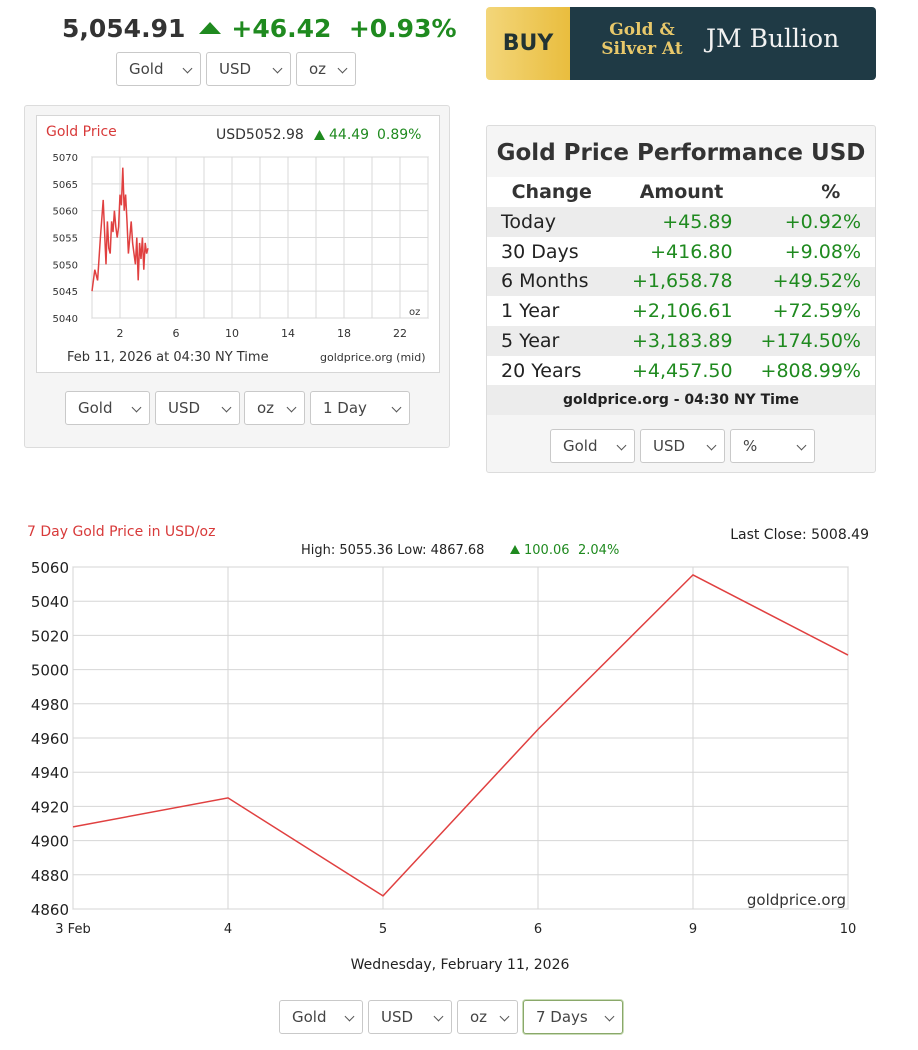  I want to click on perf-currency-select: USD, so click(682, 446).